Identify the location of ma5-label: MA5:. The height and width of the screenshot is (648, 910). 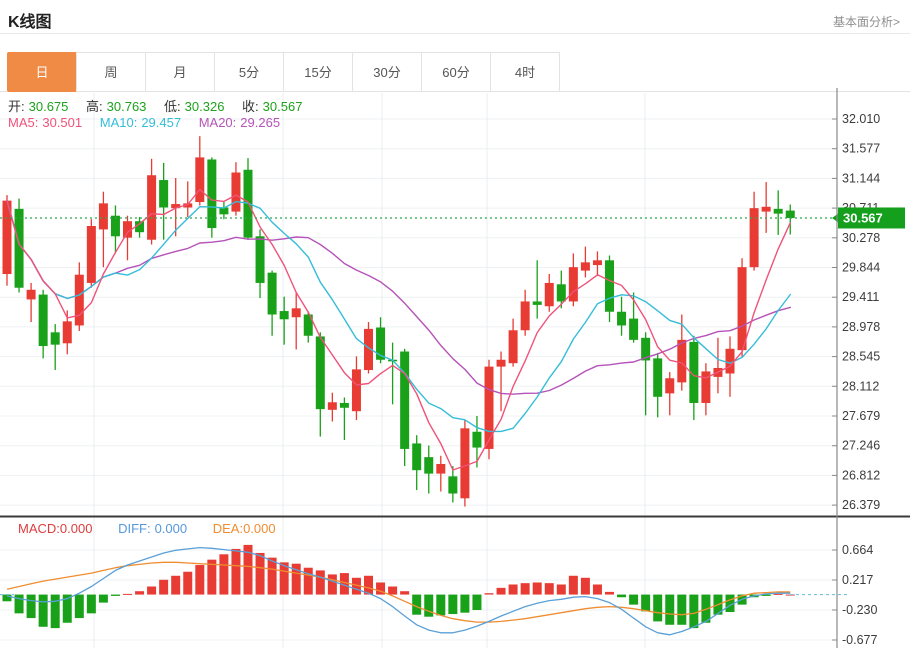
(23, 122).